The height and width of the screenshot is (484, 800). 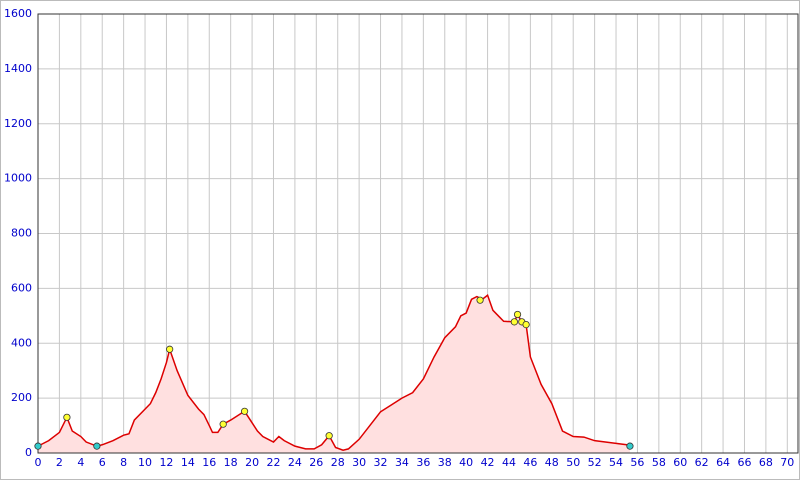 I want to click on x-tick-label: 18, so click(x=231, y=462).